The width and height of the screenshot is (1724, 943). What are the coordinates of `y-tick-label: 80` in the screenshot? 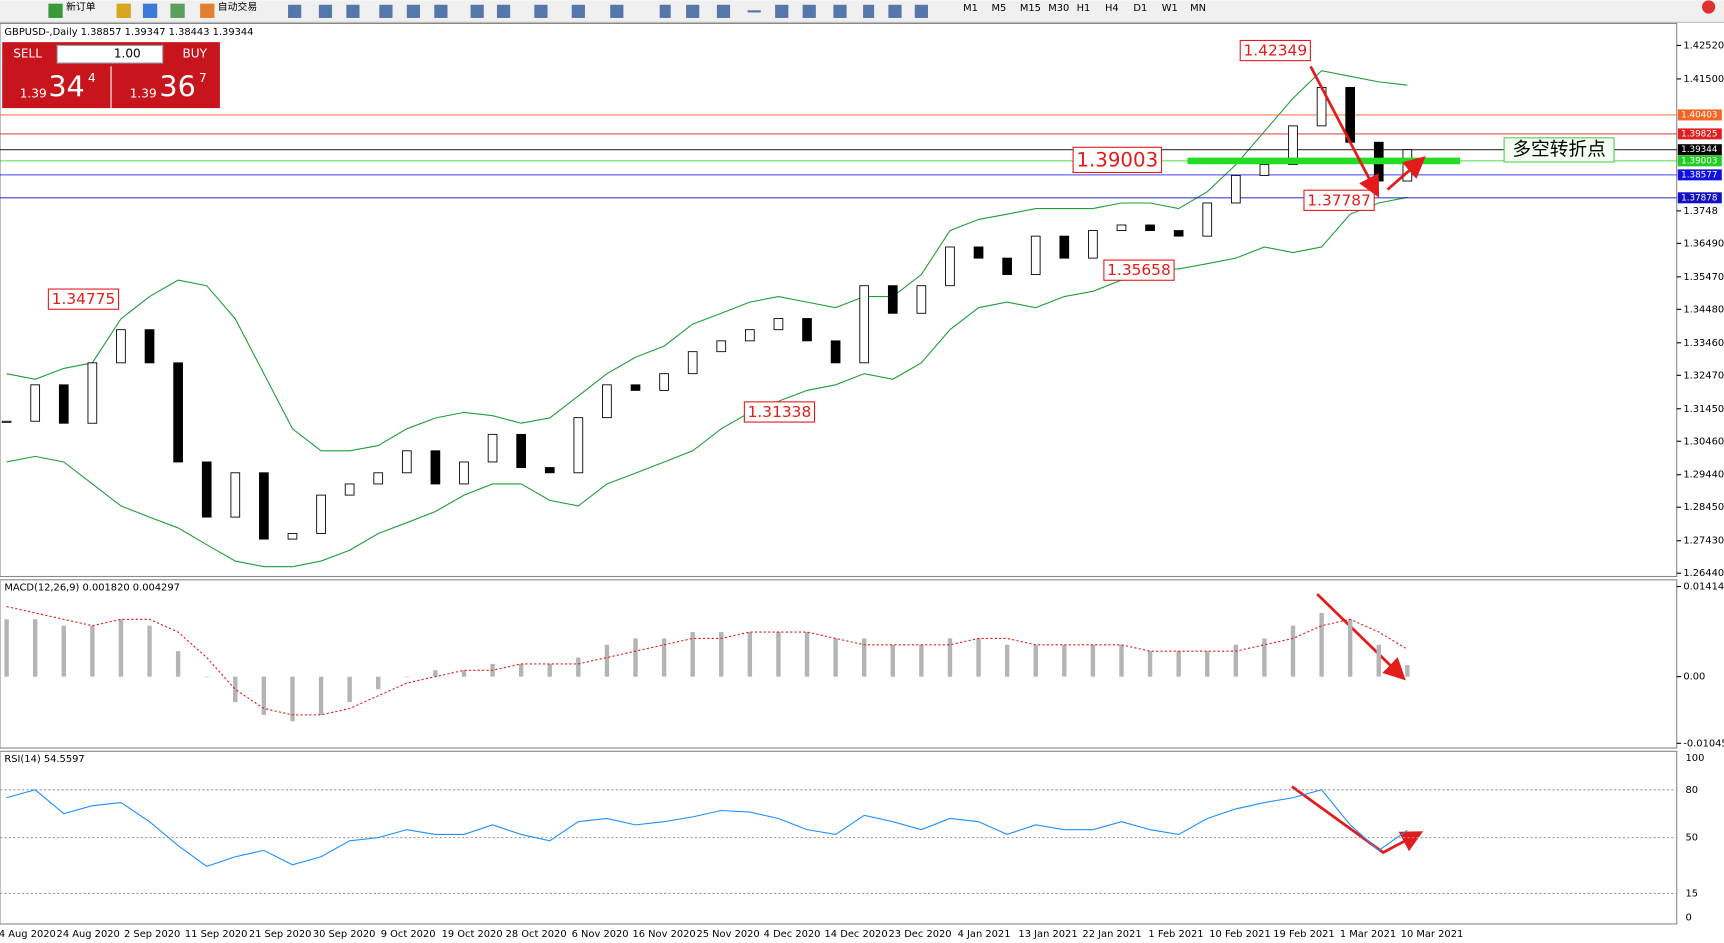 It's located at (1692, 790).